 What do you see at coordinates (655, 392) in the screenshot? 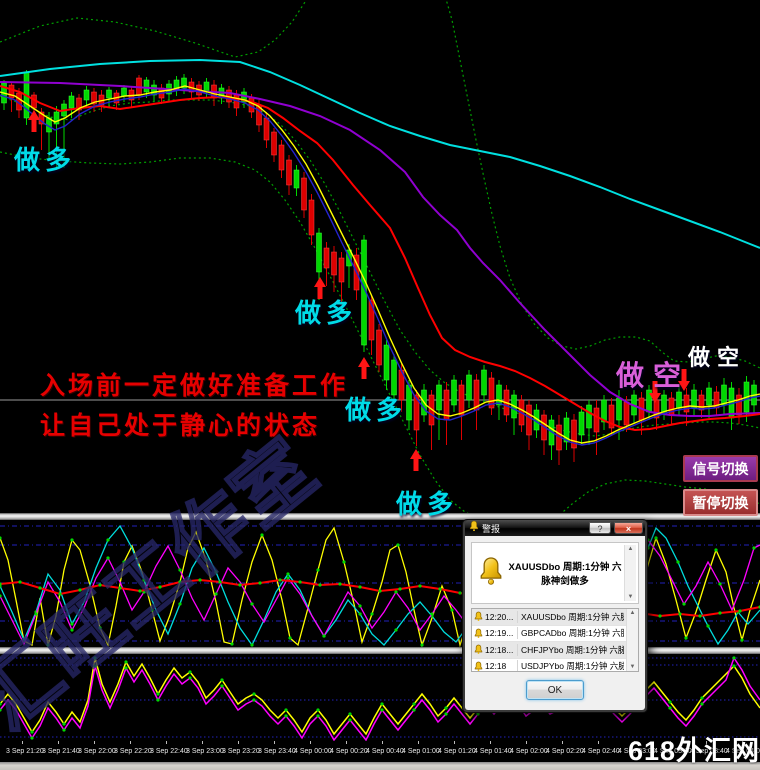
I see `signal-down-arrow` at bounding box center [655, 392].